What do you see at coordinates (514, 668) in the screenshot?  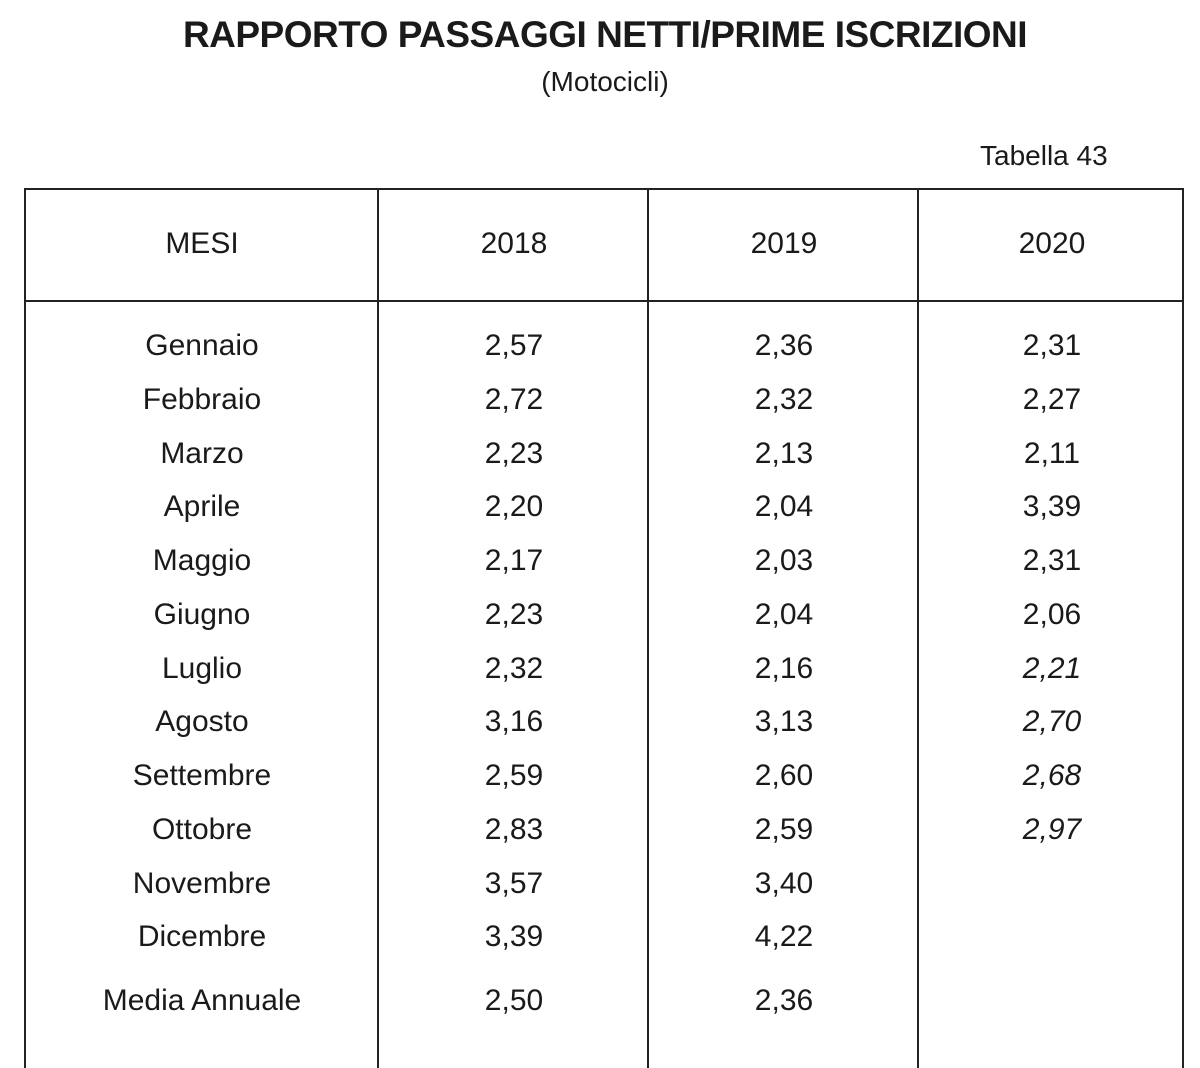 I see `value-2018: 2,32` at bounding box center [514, 668].